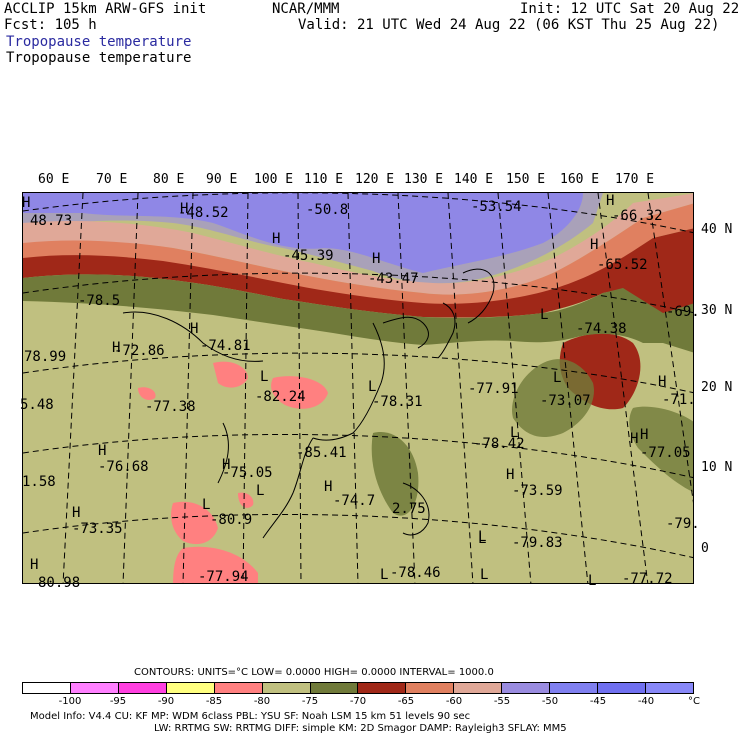 This screenshot has width=740, height=740. What do you see at coordinates (166, 701) in the screenshot?
I see `colorbar-label: -90` at bounding box center [166, 701].